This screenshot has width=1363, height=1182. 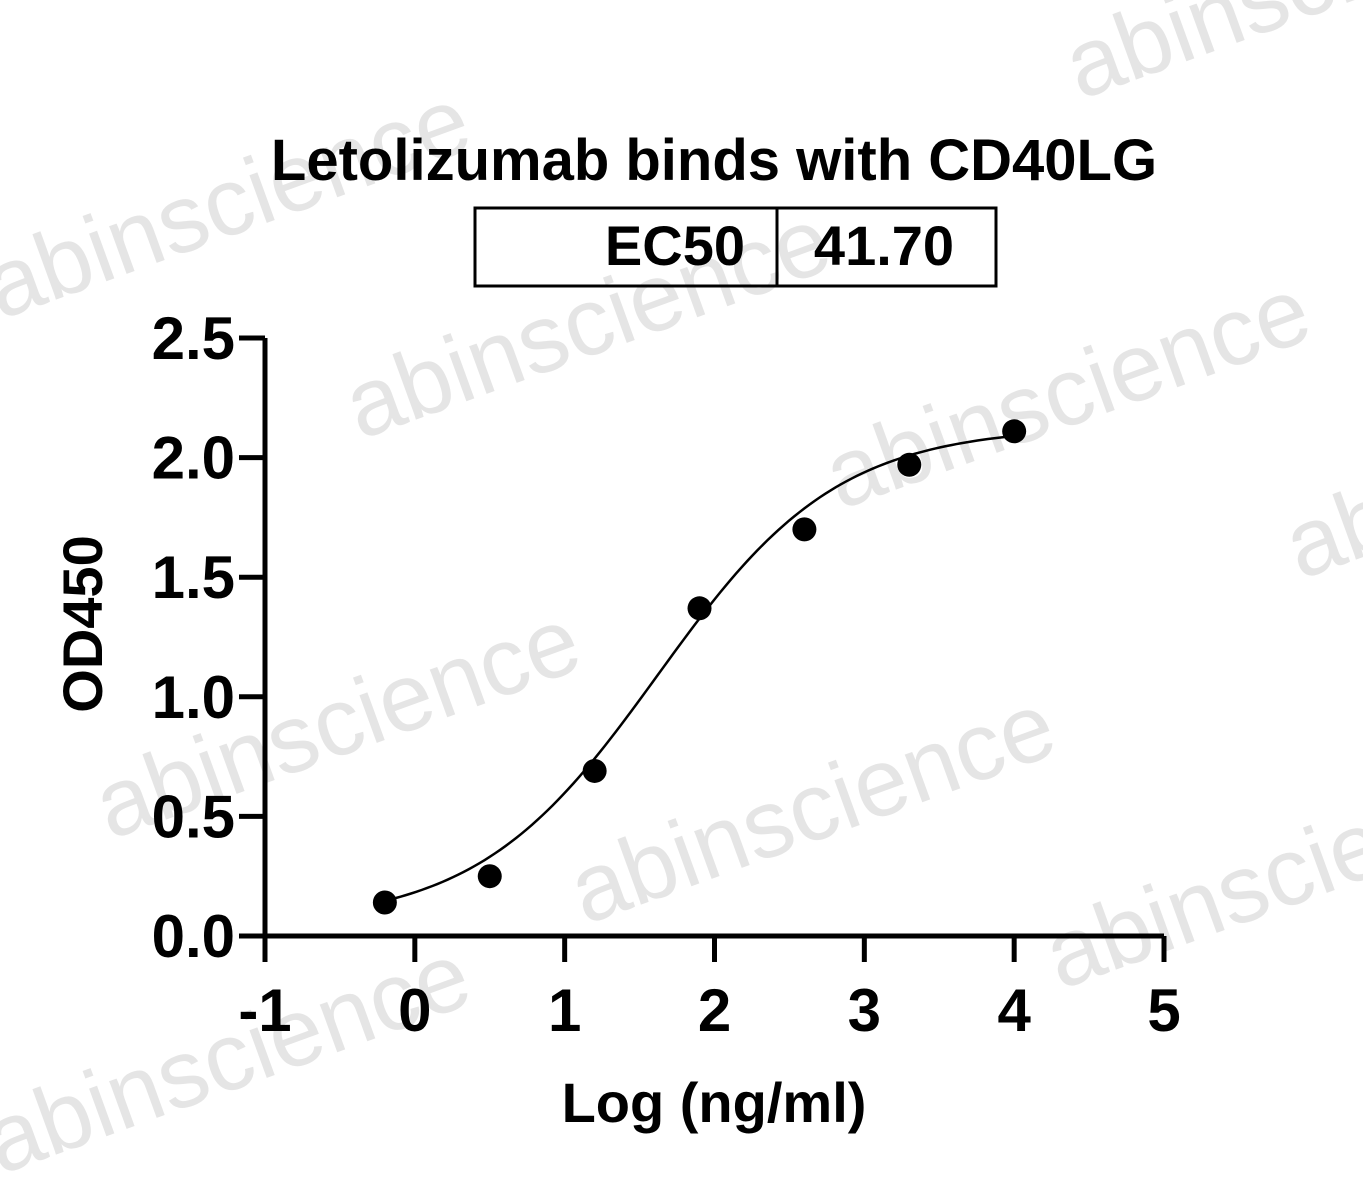 What do you see at coordinates (193, 577) in the screenshot?
I see `y-tick-label: 1.5` at bounding box center [193, 577].